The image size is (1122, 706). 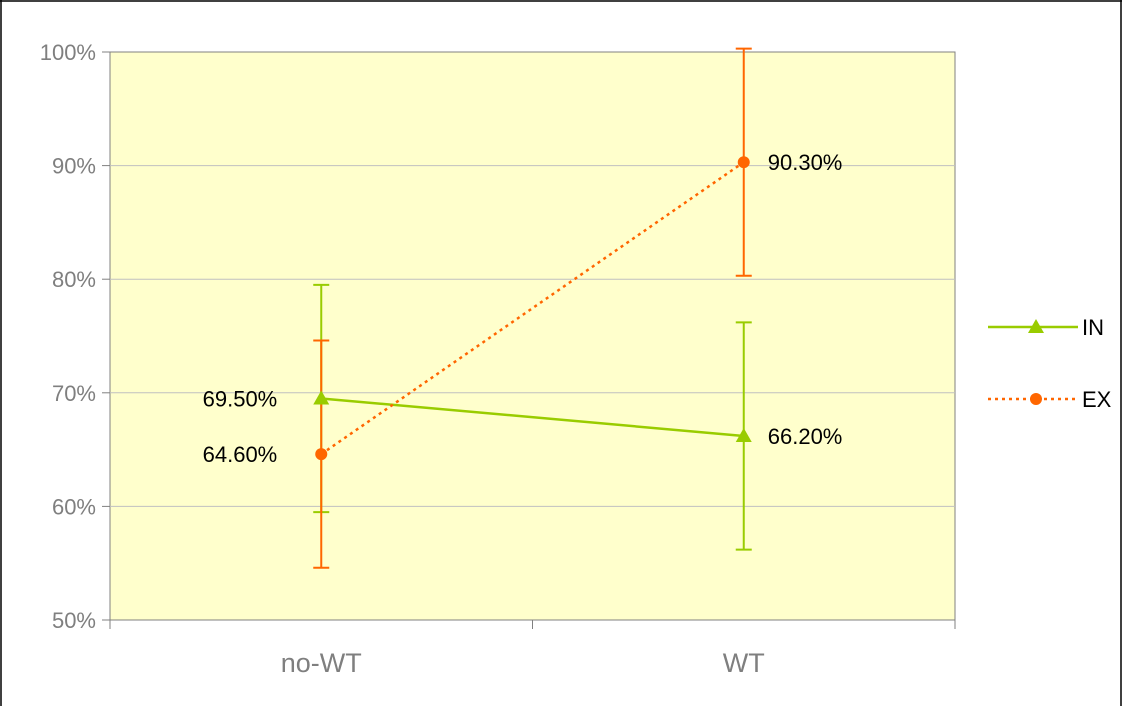 I want to click on legend: IN EX, so click(x=1050, y=363).